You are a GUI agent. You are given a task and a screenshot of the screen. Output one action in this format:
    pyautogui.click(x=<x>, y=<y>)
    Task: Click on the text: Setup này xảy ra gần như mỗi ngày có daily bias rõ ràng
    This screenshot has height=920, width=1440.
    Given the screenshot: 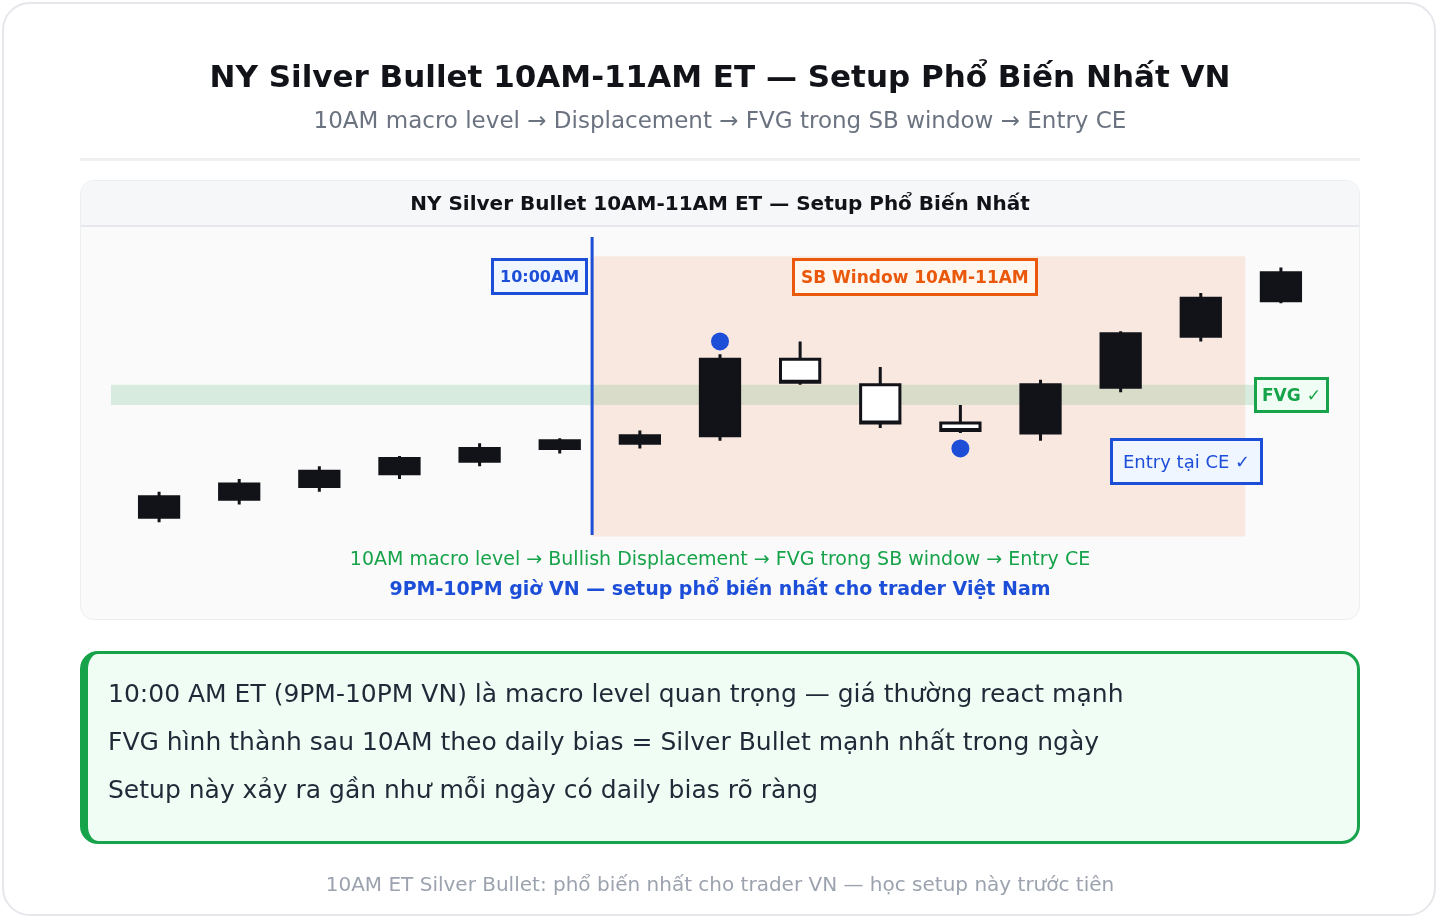 What is the action you would take?
    pyautogui.click(x=463, y=790)
    